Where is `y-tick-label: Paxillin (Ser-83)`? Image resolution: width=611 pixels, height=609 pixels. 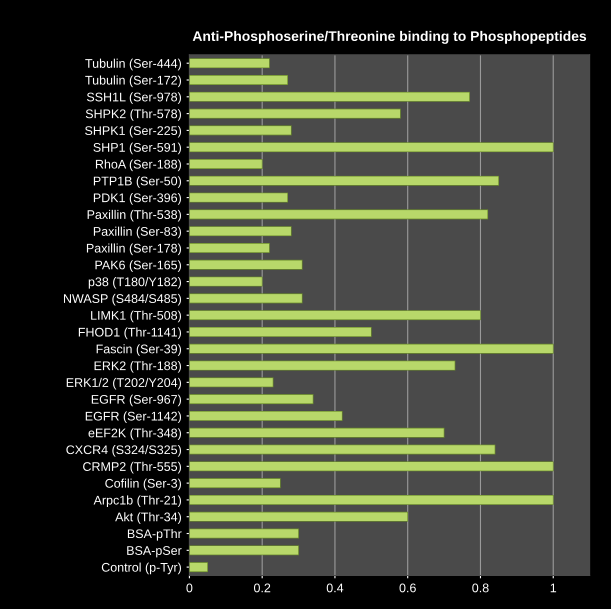
y-tick-label: Paxillin (Ser-83) is located at coordinates (137, 232).